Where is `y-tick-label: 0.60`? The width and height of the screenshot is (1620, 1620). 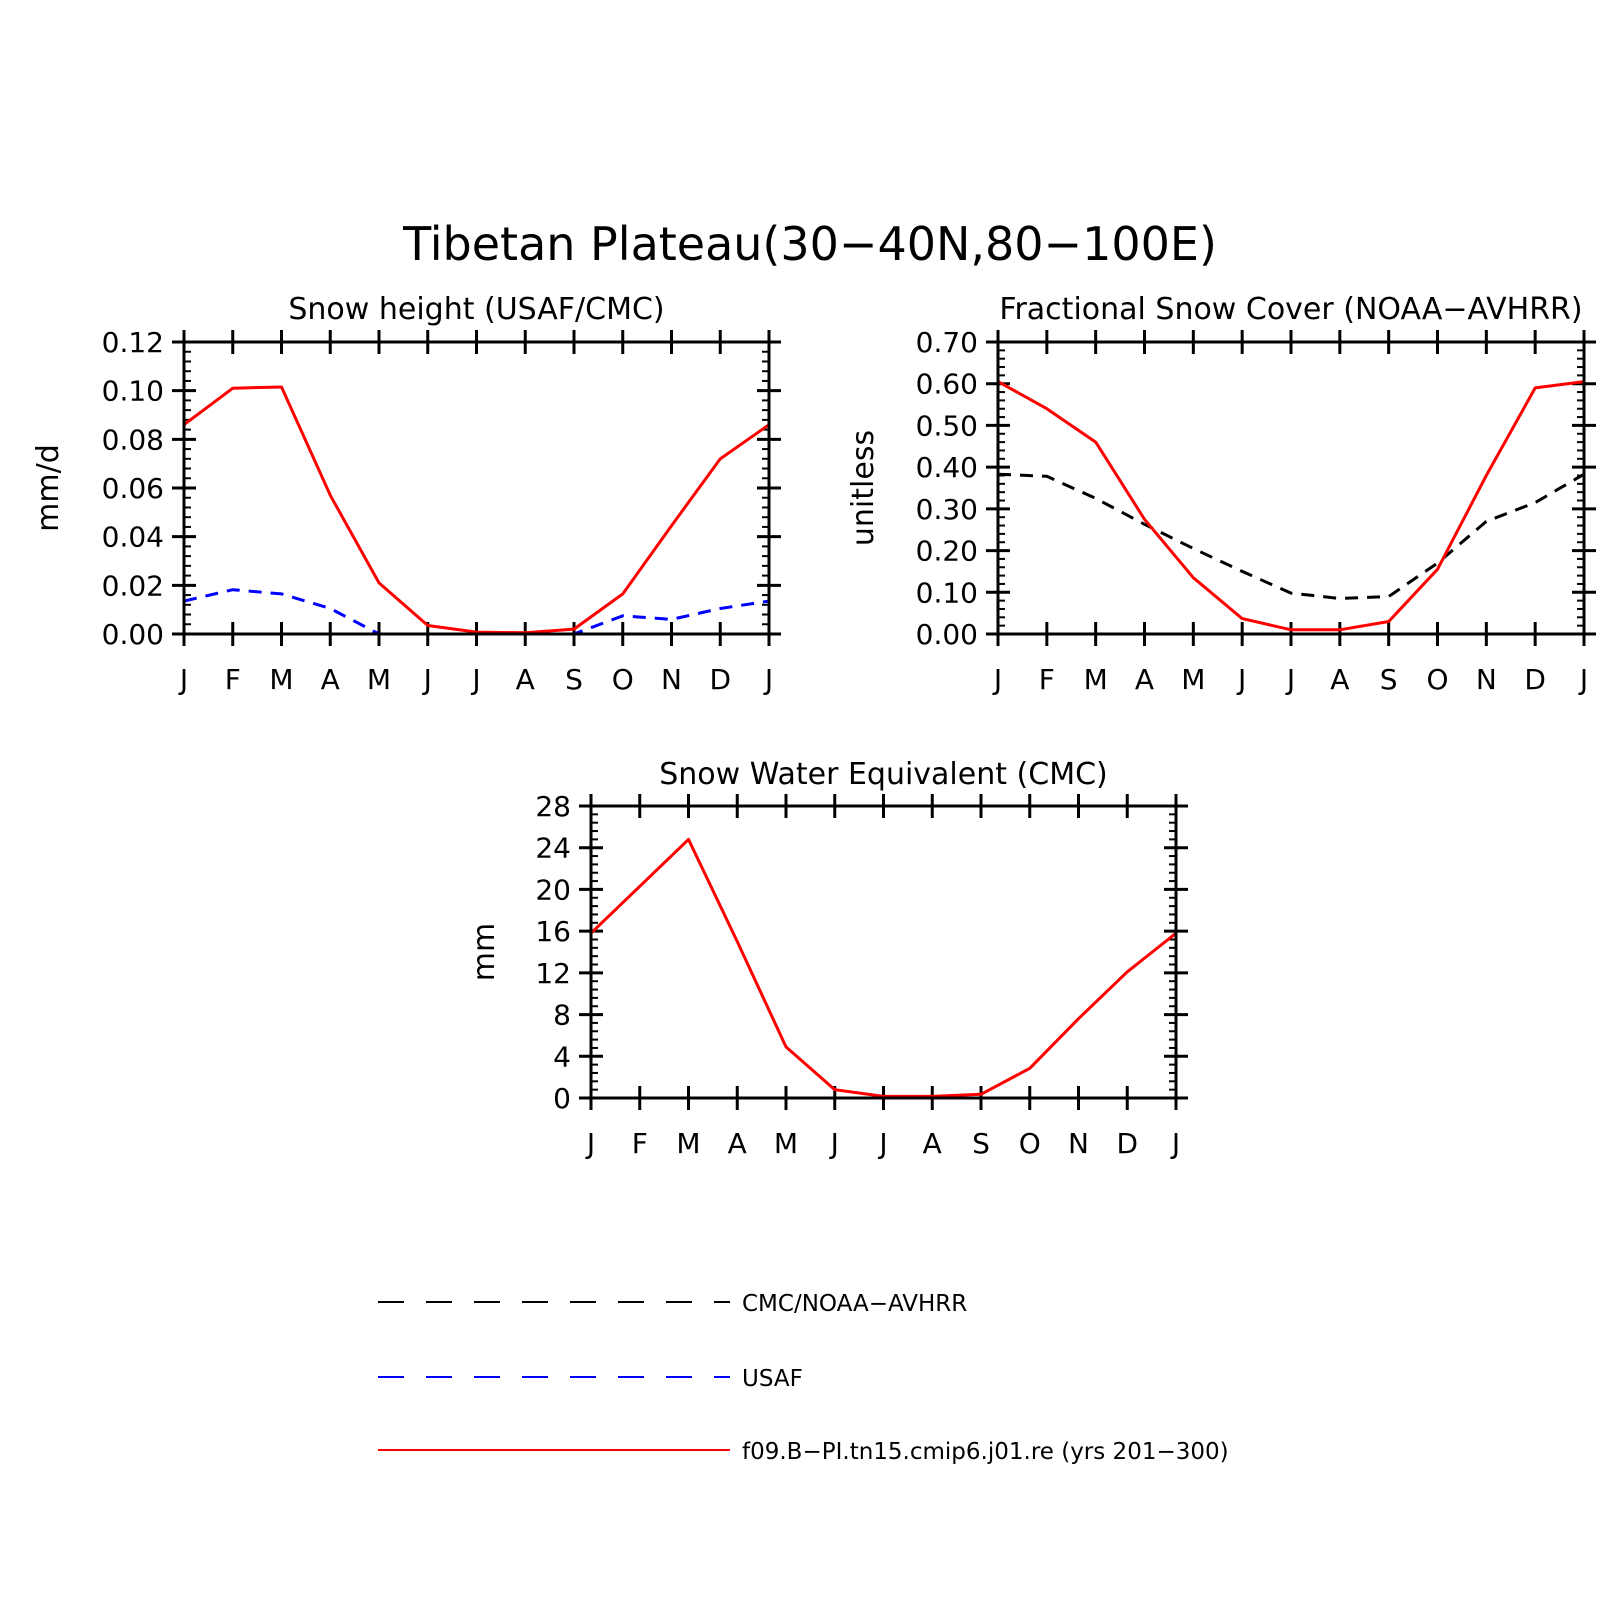 y-tick-label: 0.60 is located at coordinates (947, 384).